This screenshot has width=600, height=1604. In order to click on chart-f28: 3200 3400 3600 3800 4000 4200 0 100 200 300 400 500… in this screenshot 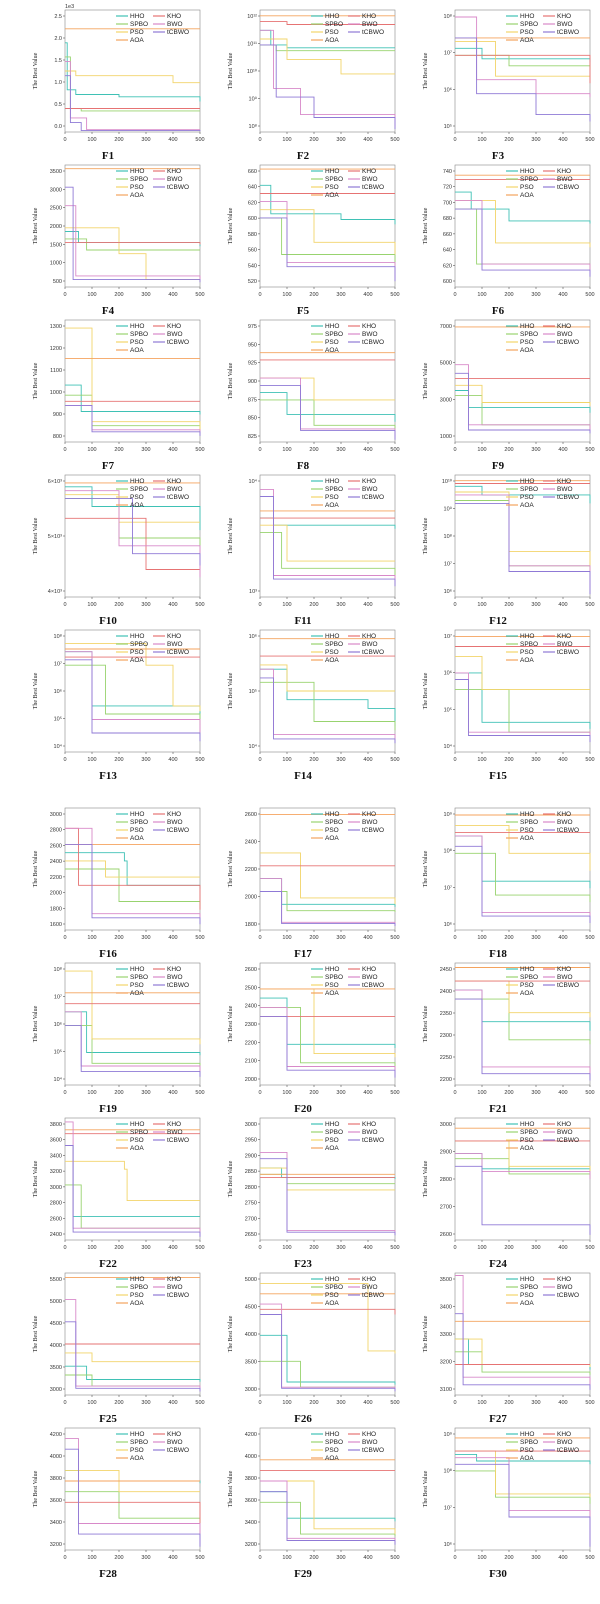, I will do `click(119, 1494)`.